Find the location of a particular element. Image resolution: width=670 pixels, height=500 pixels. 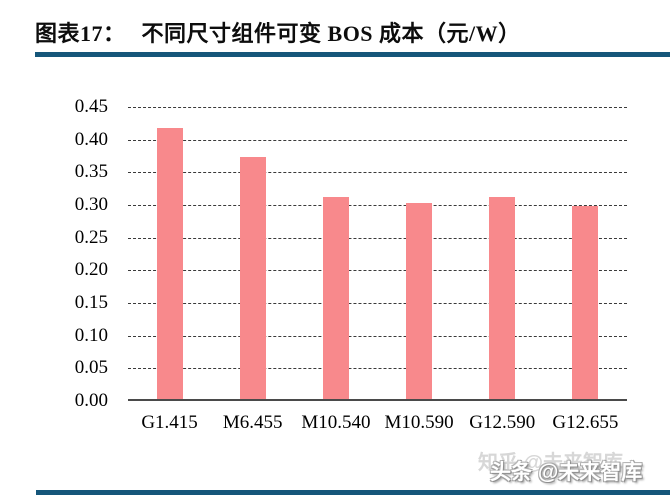

bar-G12.655 is located at coordinates (585, 302).